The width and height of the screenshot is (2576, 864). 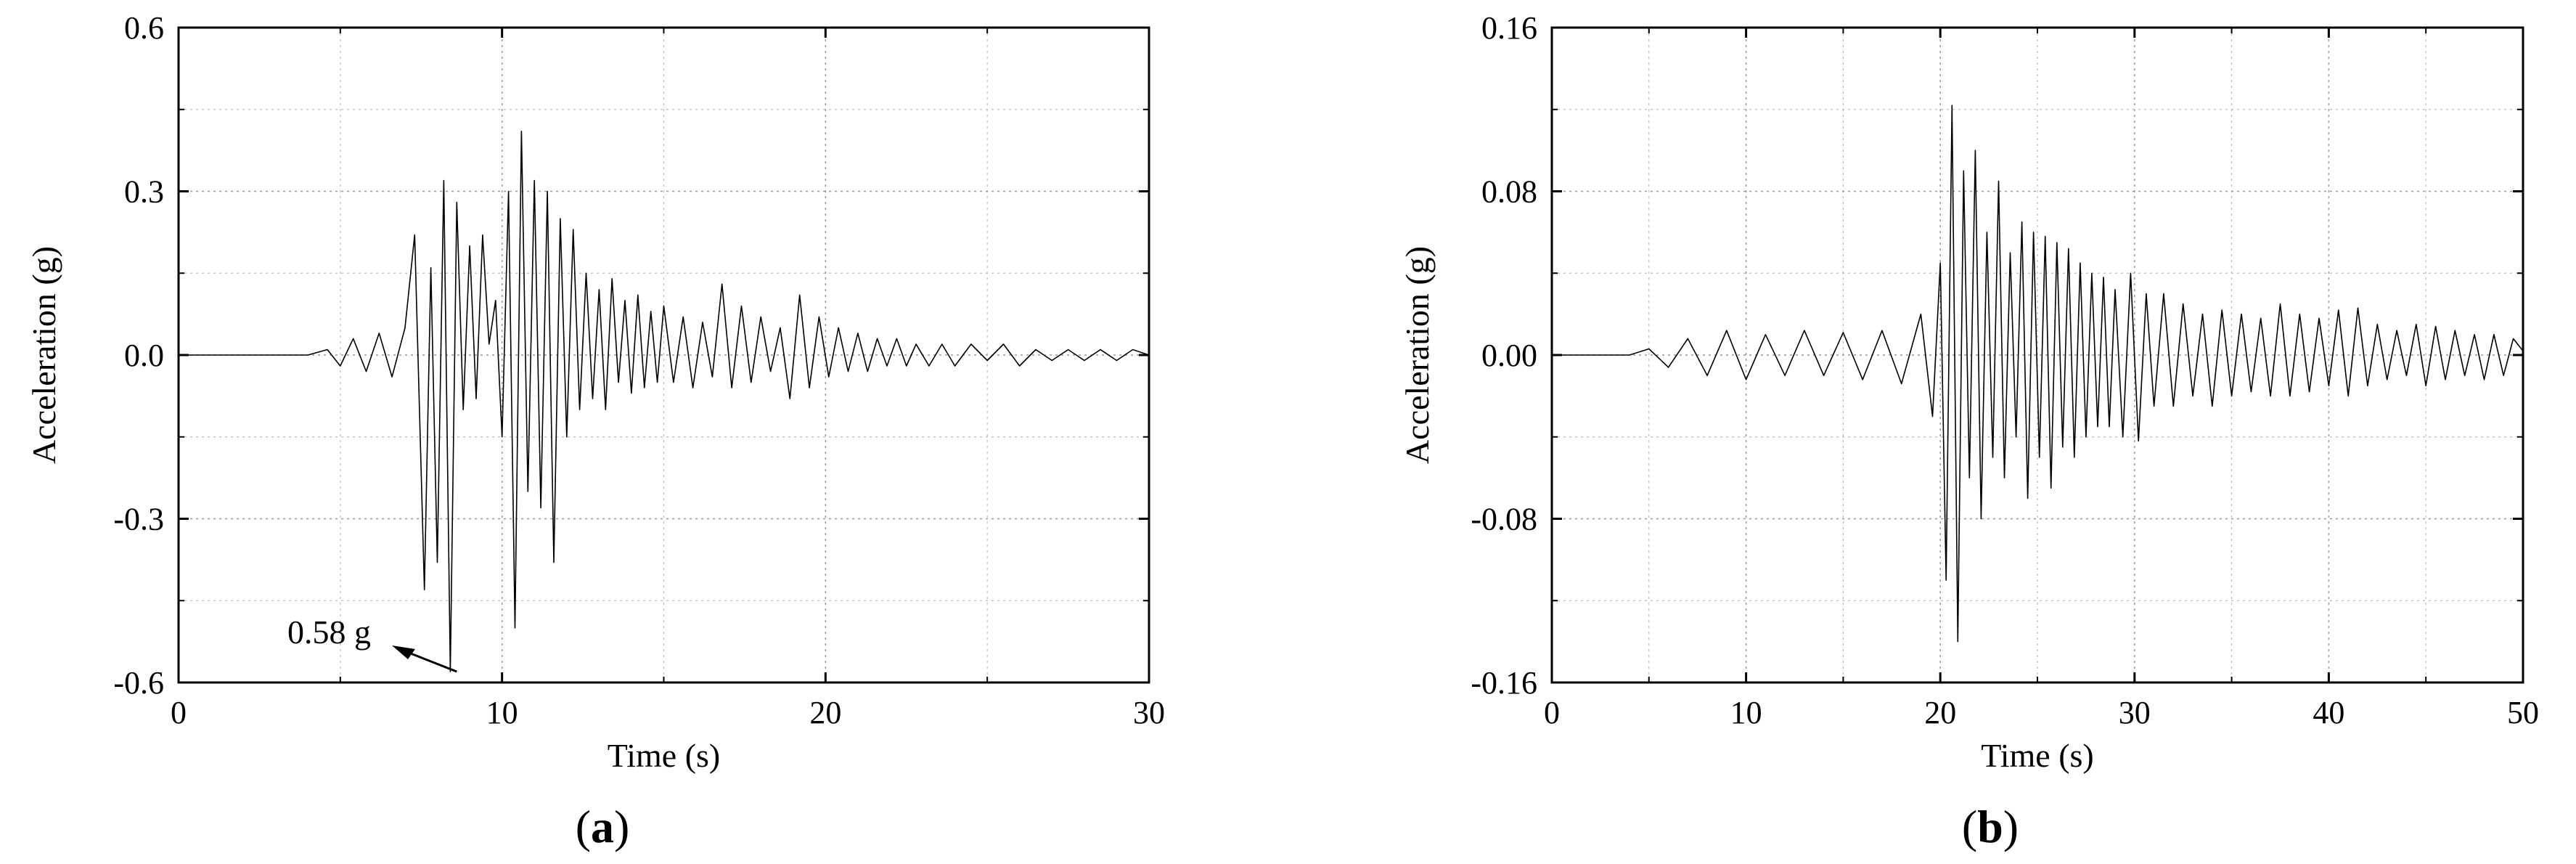 What do you see at coordinates (44, 355) in the screenshot?
I see `panel-a-y-axis-title: Acceleration (g)` at bounding box center [44, 355].